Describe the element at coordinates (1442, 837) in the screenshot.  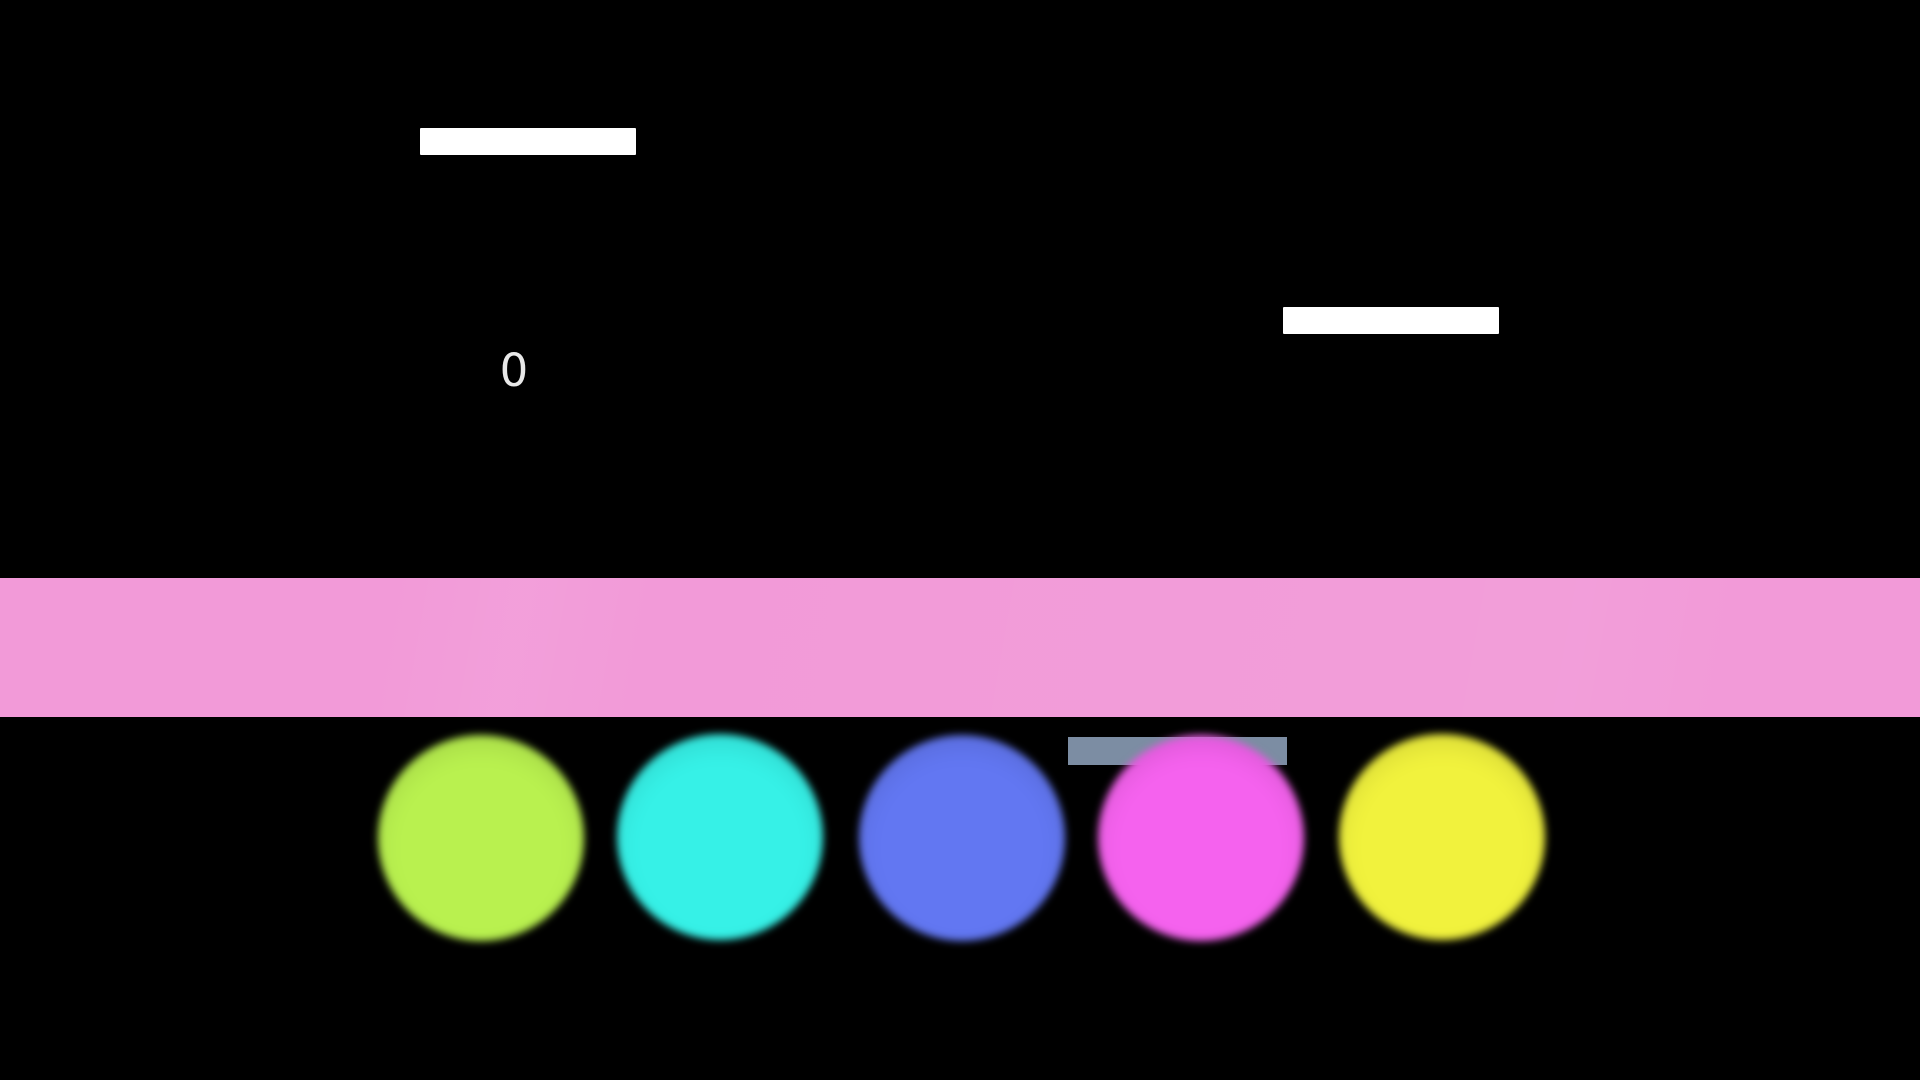
I see `ball-yellow` at that location.